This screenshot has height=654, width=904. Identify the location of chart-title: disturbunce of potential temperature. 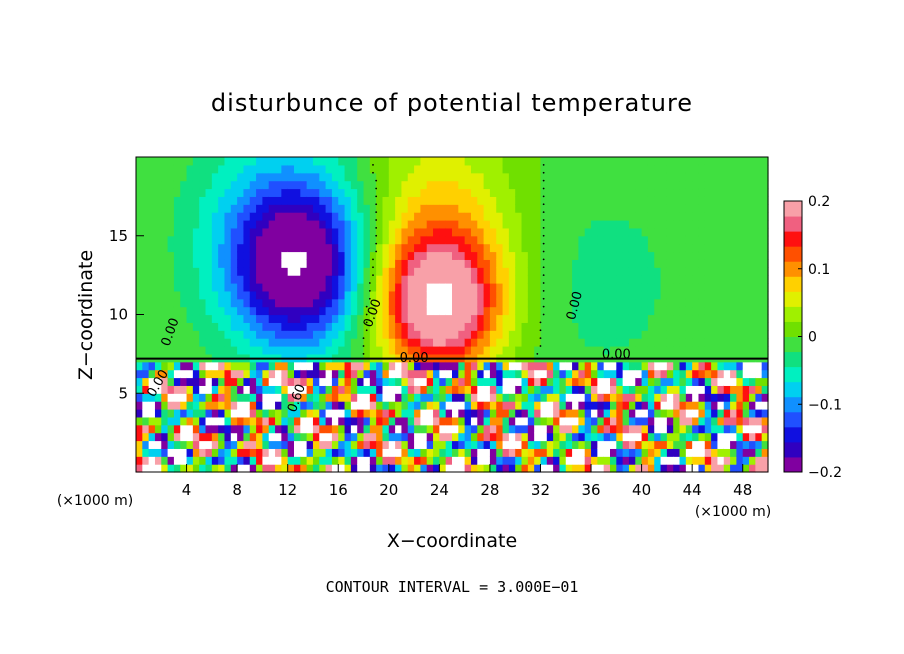
(452, 103).